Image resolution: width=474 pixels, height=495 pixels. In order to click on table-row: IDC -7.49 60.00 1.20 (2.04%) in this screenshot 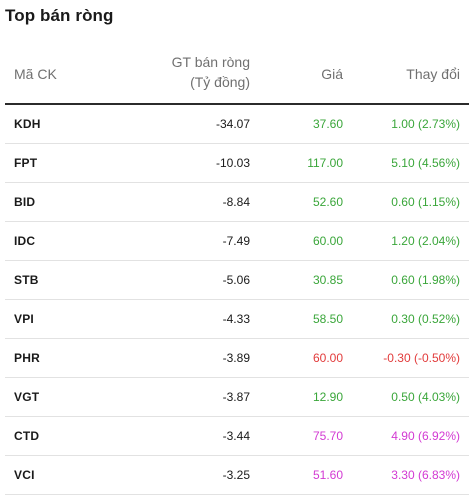, I will do `click(237, 241)`.